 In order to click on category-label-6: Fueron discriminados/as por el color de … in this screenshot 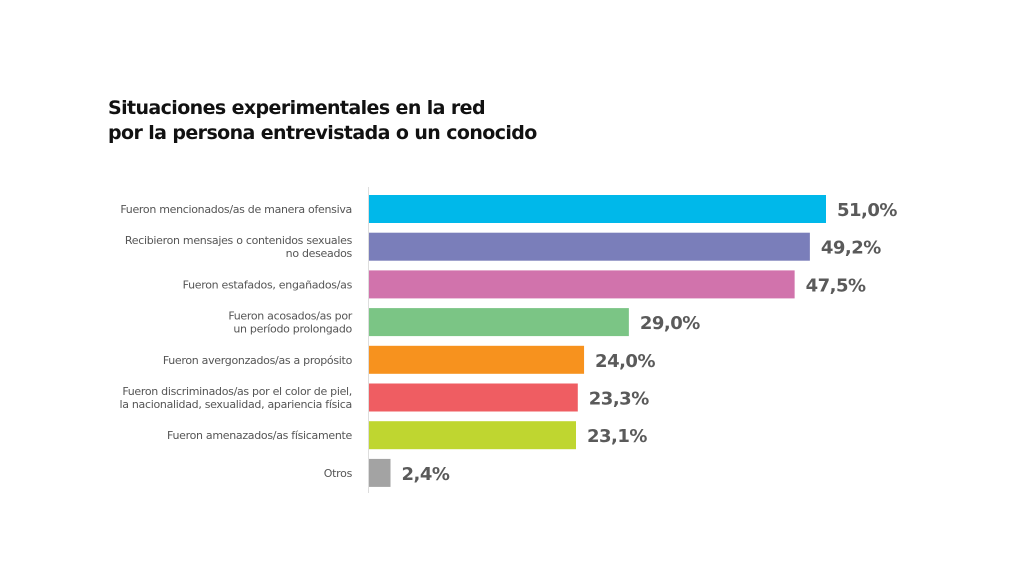, I will do `click(235, 398)`.